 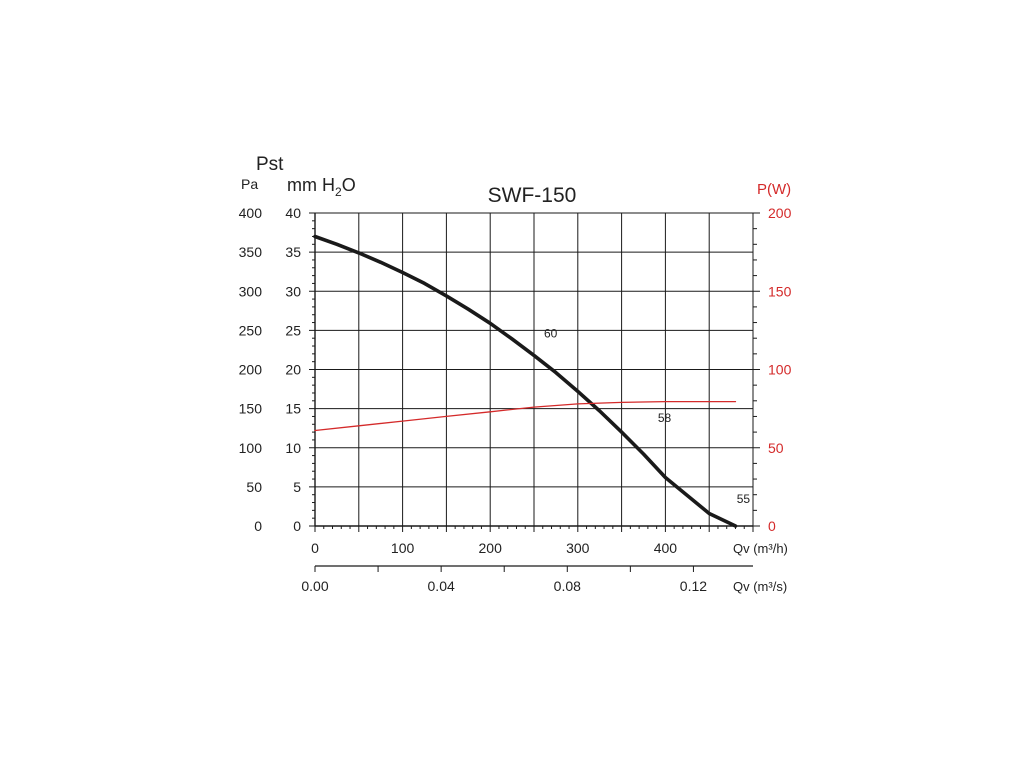 I want to click on curve-annotation: 55, so click(x=744, y=499).